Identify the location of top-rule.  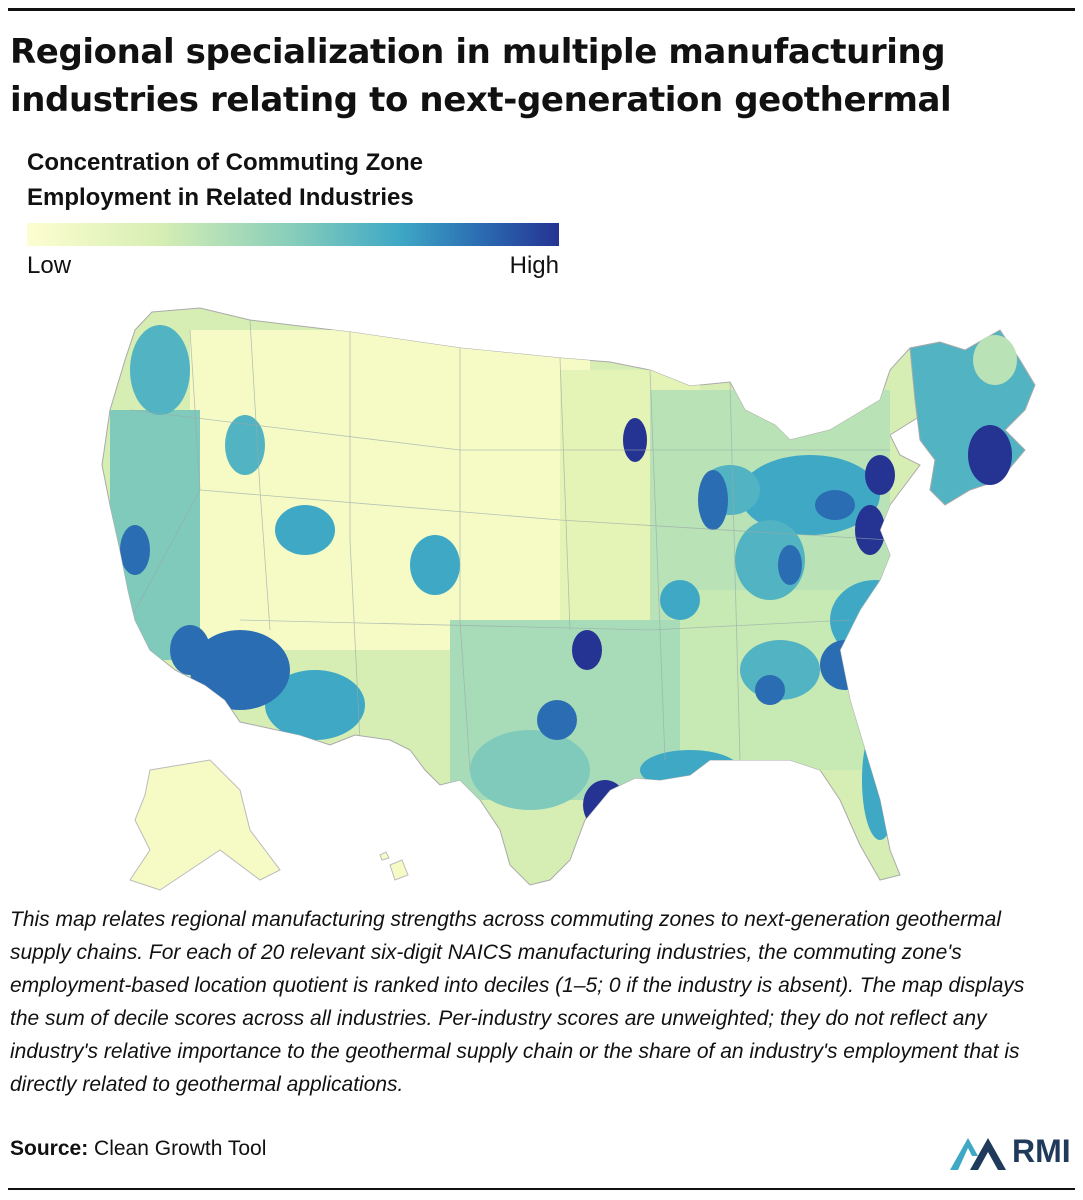
(541, 9).